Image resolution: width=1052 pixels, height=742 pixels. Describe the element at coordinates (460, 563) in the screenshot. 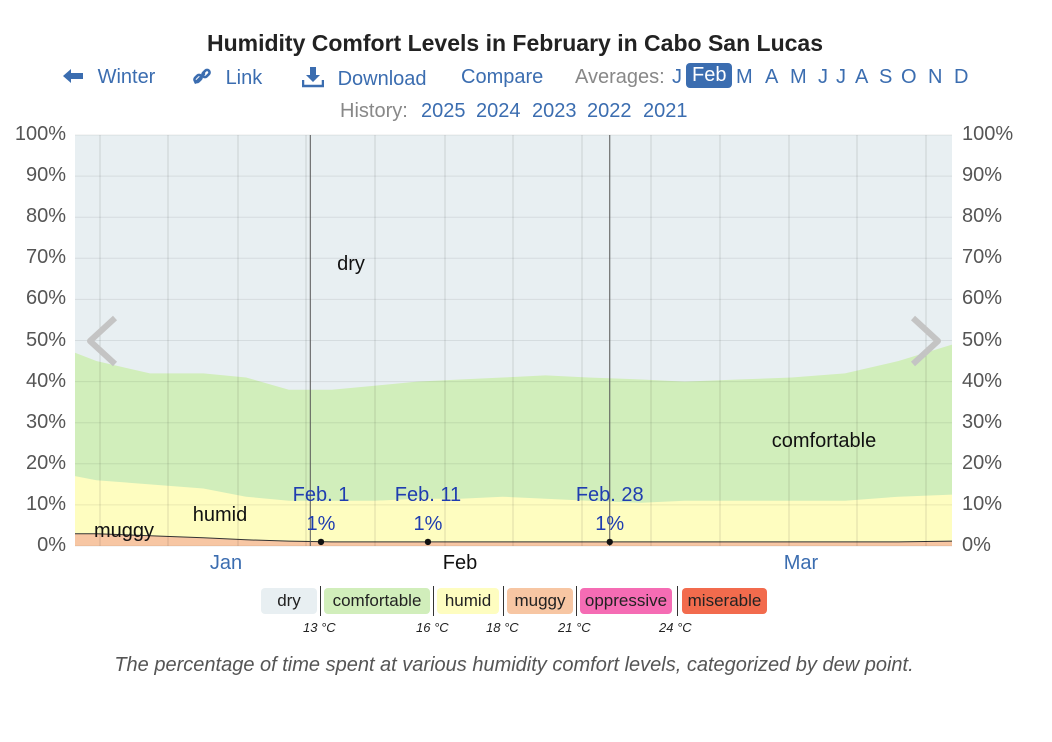

I see `x-month-label: Feb` at that location.